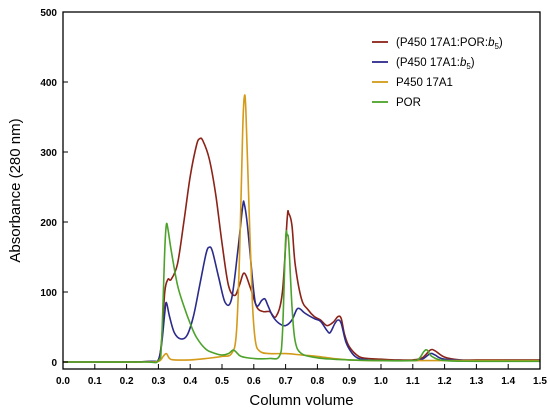 The height and width of the screenshot is (416, 550). Describe the element at coordinates (127, 381) in the screenshot. I see `x-tick-label: 0.2` at that location.